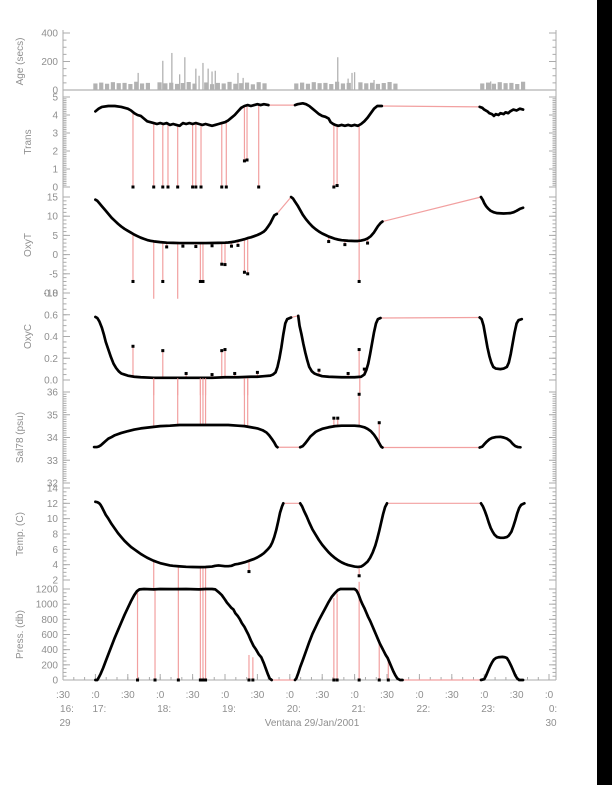 The width and height of the screenshot is (612, 785). What do you see at coordinates (51, 381) in the screenshot?
I see `y-tick-label: 0.0` at bounding box center [51, 381].